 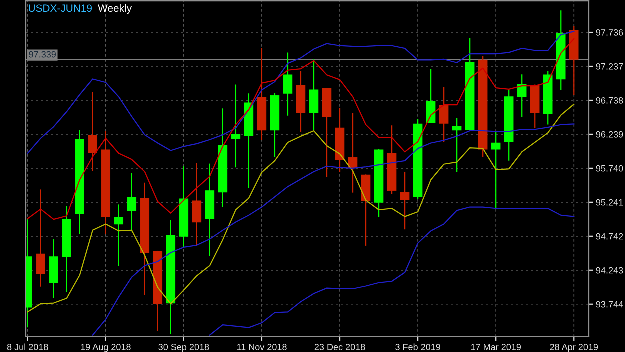 I want to click on x-tick-label: 3 Feb 2019, so click(x=418, y=347).